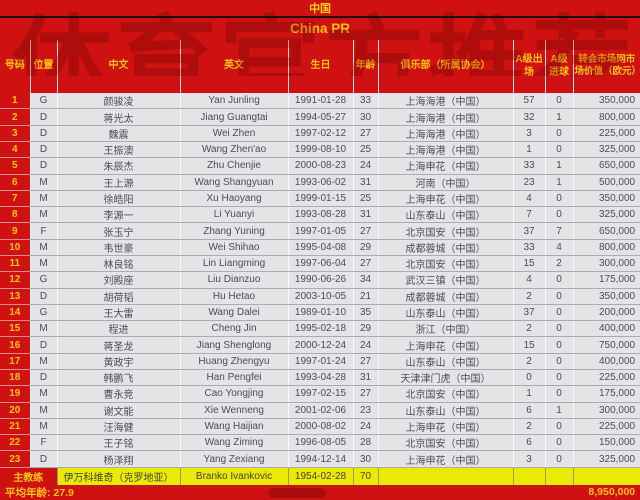 This screenshot has width=640, height=500. I want to click on total-market-value: 8,950,000, so click(612, 492).